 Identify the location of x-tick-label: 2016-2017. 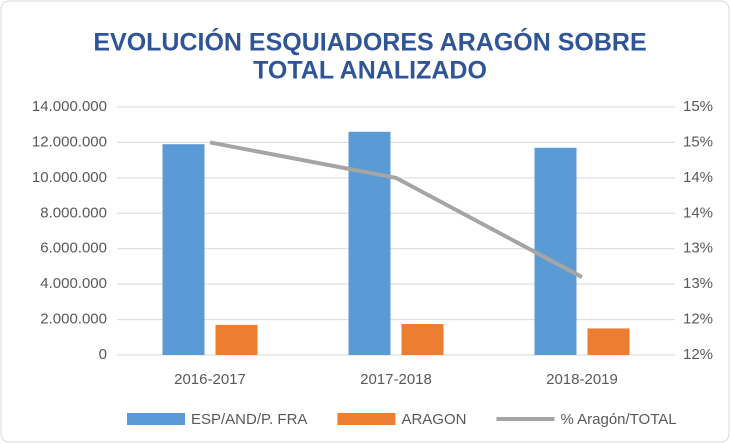
(210, 379).